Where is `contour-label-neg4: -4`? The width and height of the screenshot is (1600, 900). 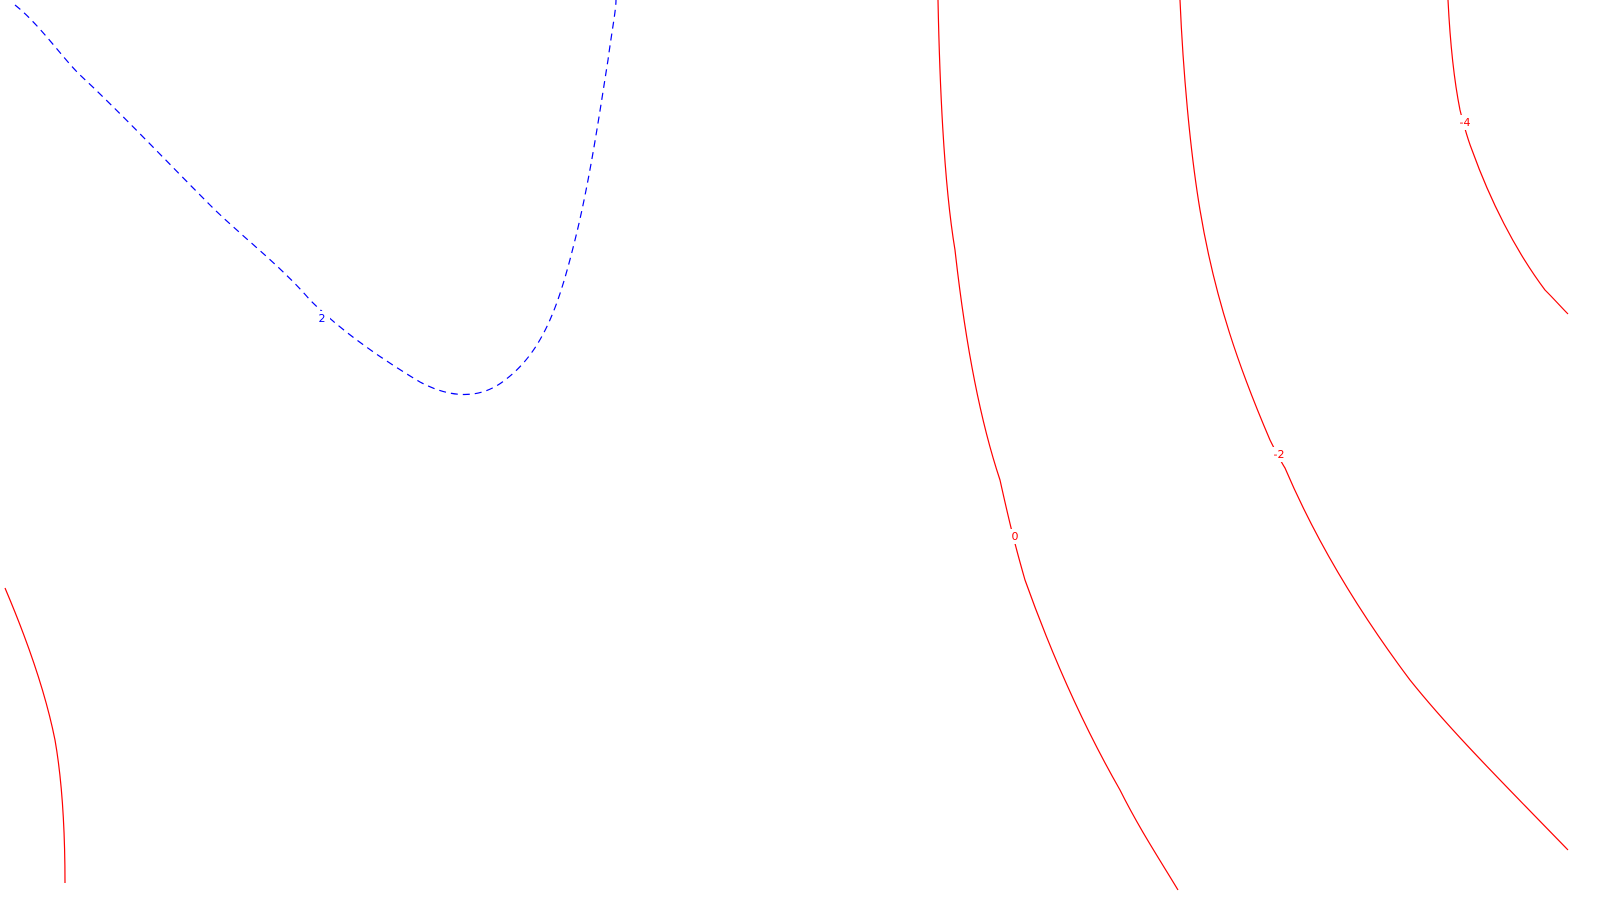
contour-label-neg4: -4 is located at coordinates (1465, 122).